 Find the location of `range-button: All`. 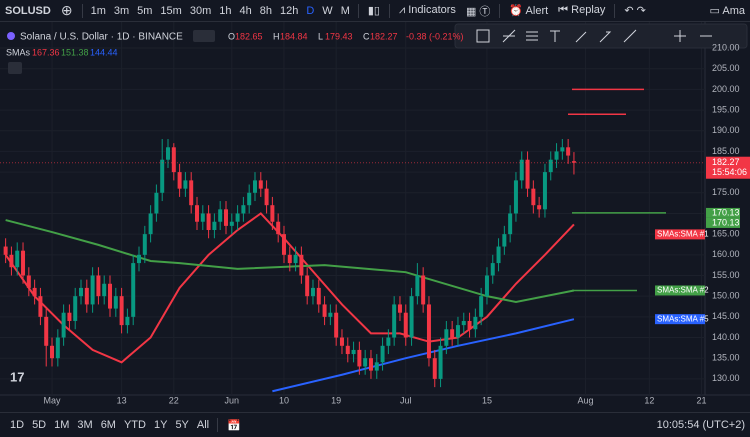

range-button: All is located at coordinates (203, 425).